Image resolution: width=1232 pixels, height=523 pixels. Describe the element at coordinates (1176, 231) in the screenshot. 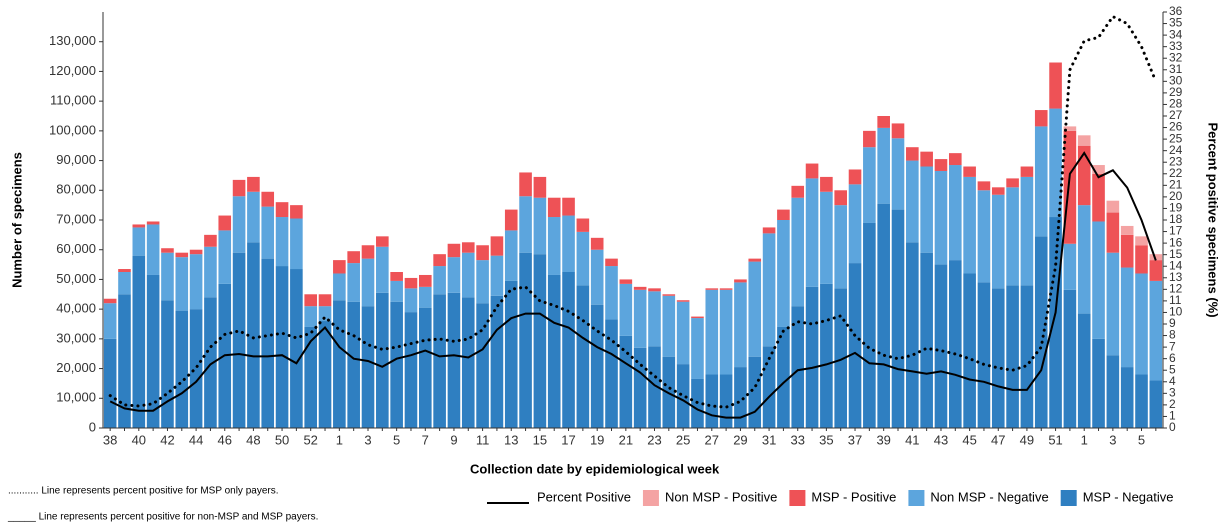

I see `y2-tick-label: 17` at that location.